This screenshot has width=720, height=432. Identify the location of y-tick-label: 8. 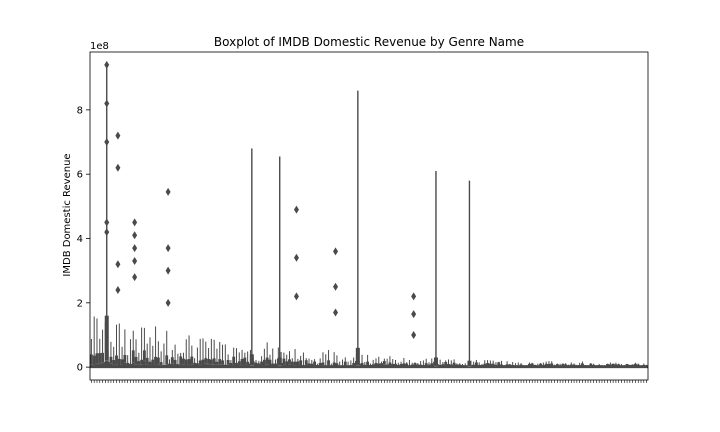
(80, 110).